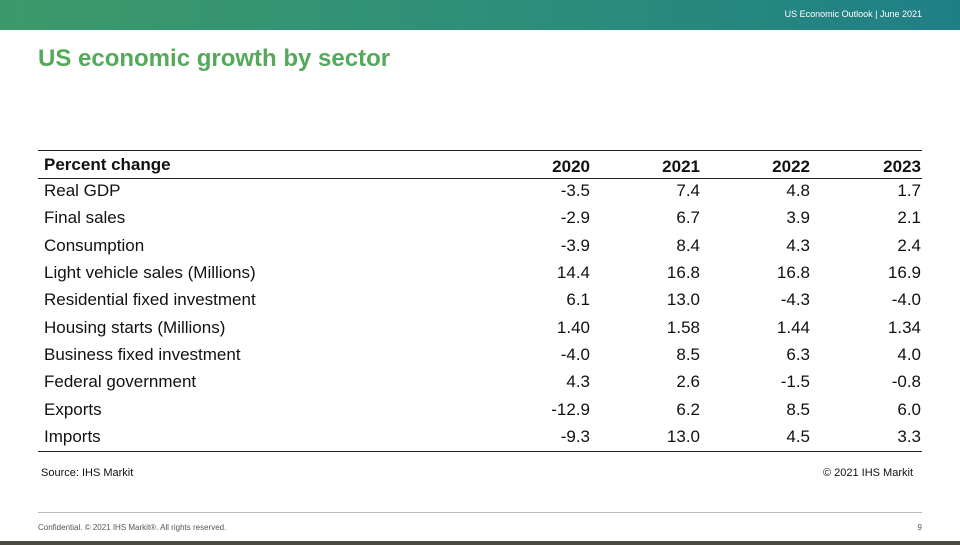 The width and height of the screenshot is (960, 545). I want to click on column-header: 2020, so click(571, 166).